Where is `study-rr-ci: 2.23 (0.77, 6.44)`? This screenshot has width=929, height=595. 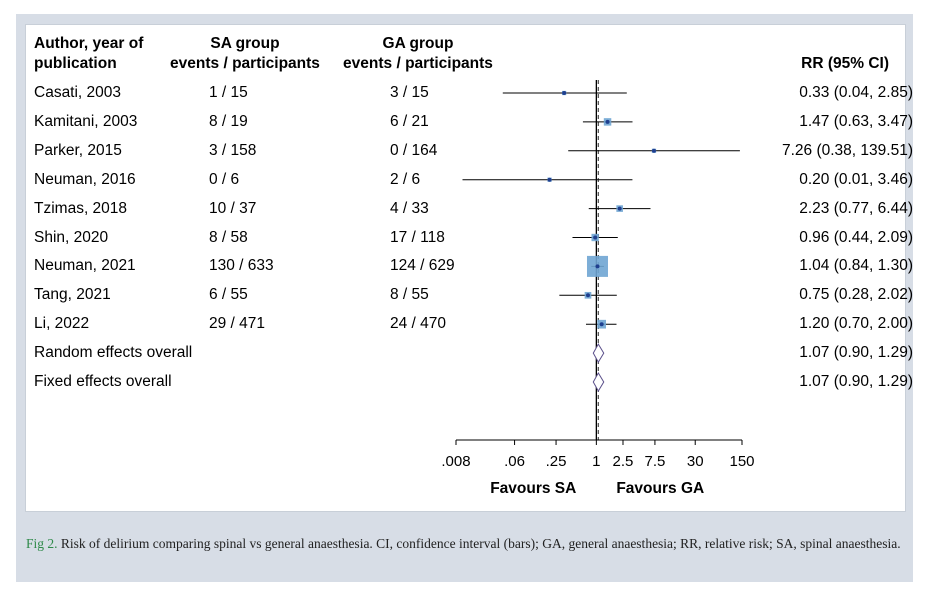
study-rr-ci: 2.23 (0.77, 6.44) is located at coordinates (856, 208).